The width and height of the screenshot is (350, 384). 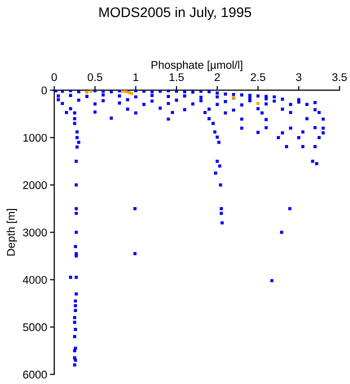 What do you see at coordinates (35, 185) in the screenshot?
I see `y-tick-label: 2000` at bounding box center [35, 185].